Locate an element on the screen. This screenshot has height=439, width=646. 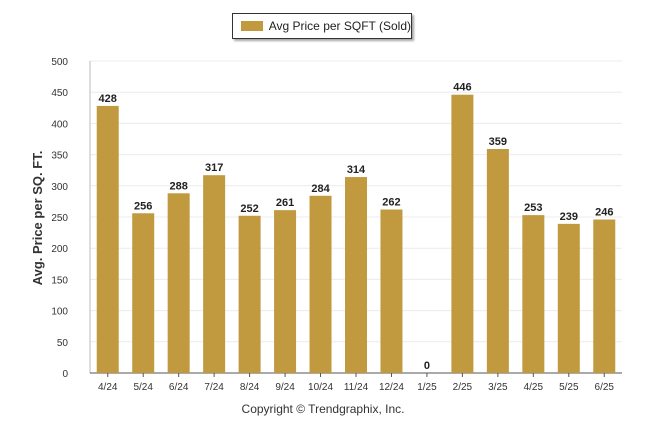
y-tick-labels: 0 50 100 150 200 250 300 350 400 450 500 is located at coordinates (59, 218).